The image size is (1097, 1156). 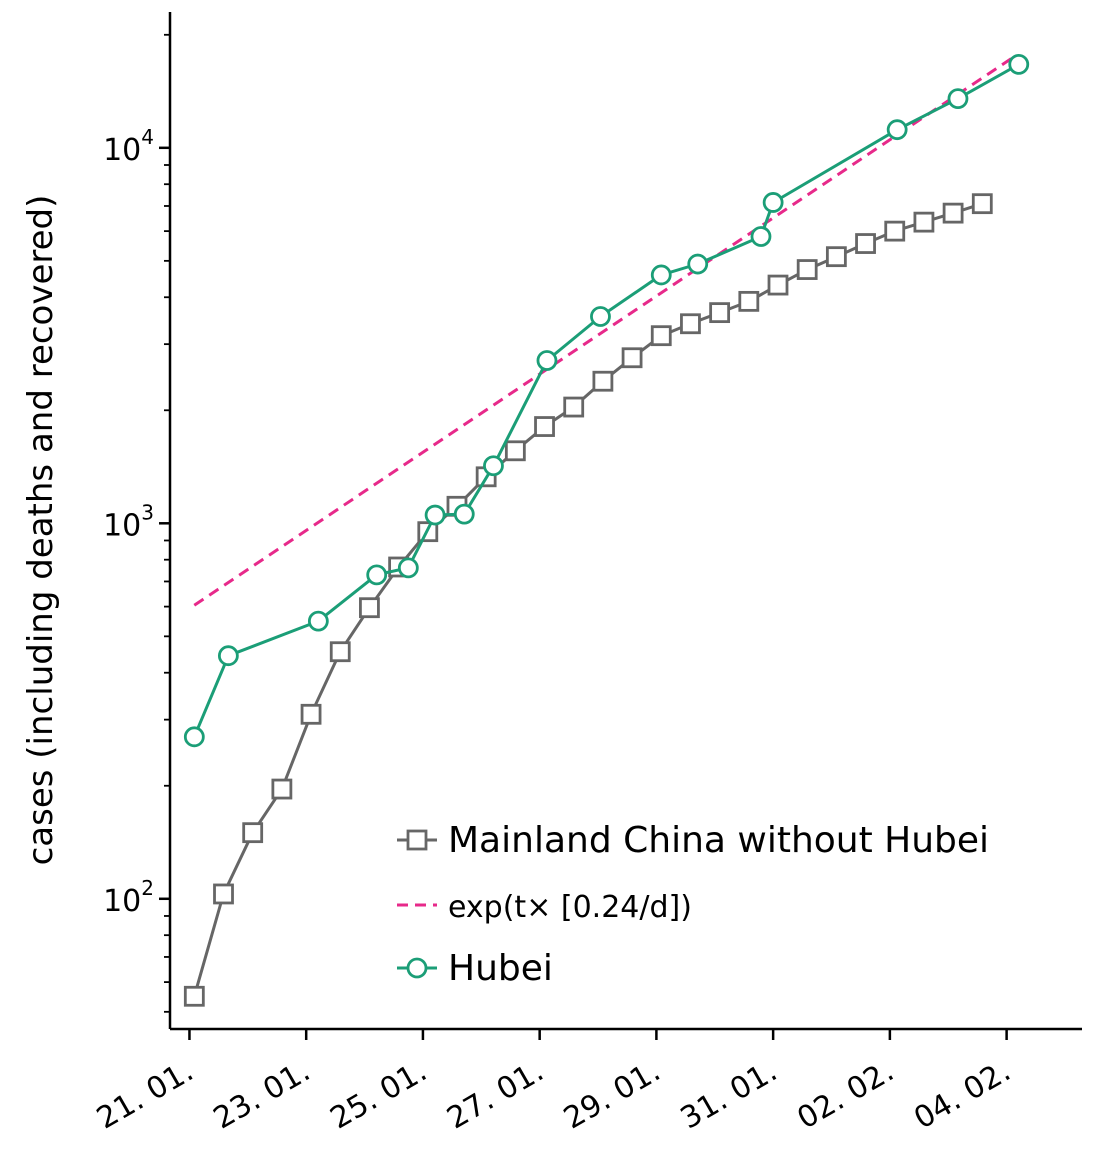 I want to click on legend-label: exp(t× [0.24/d]), so click(x=570, y=907).